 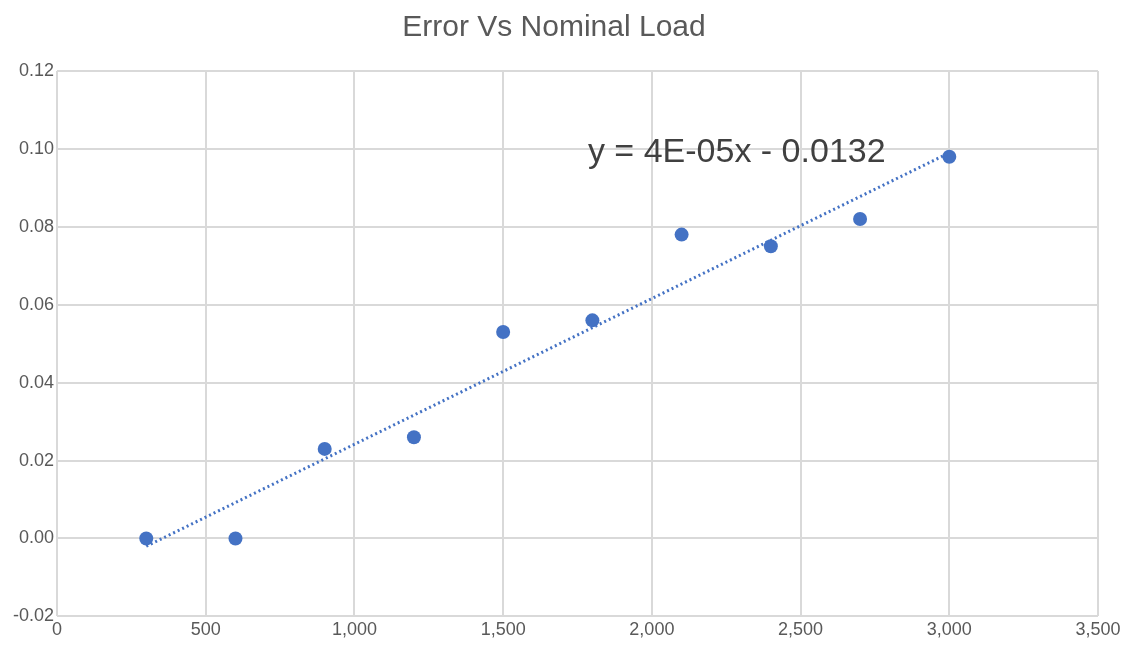 What do you see at coordinates (801, 629) in the screenshot?
I see `x-tick-label: 2,500` at bounding box center [801, 629].